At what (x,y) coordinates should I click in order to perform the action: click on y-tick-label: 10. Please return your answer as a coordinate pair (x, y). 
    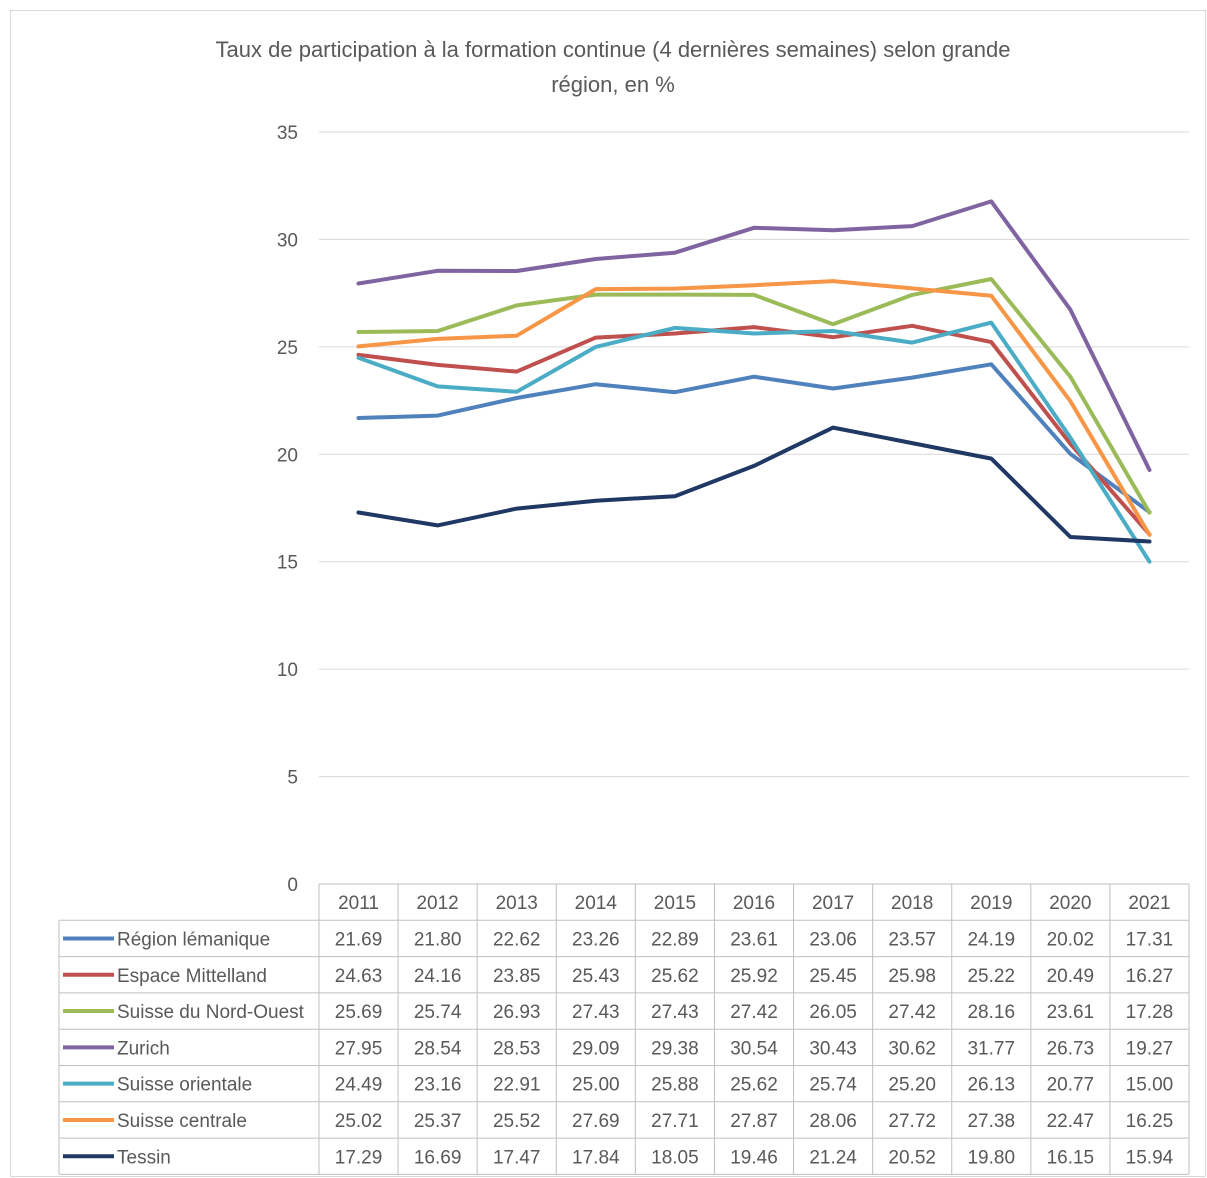
    Looking at the image, I should click on (287, 670).